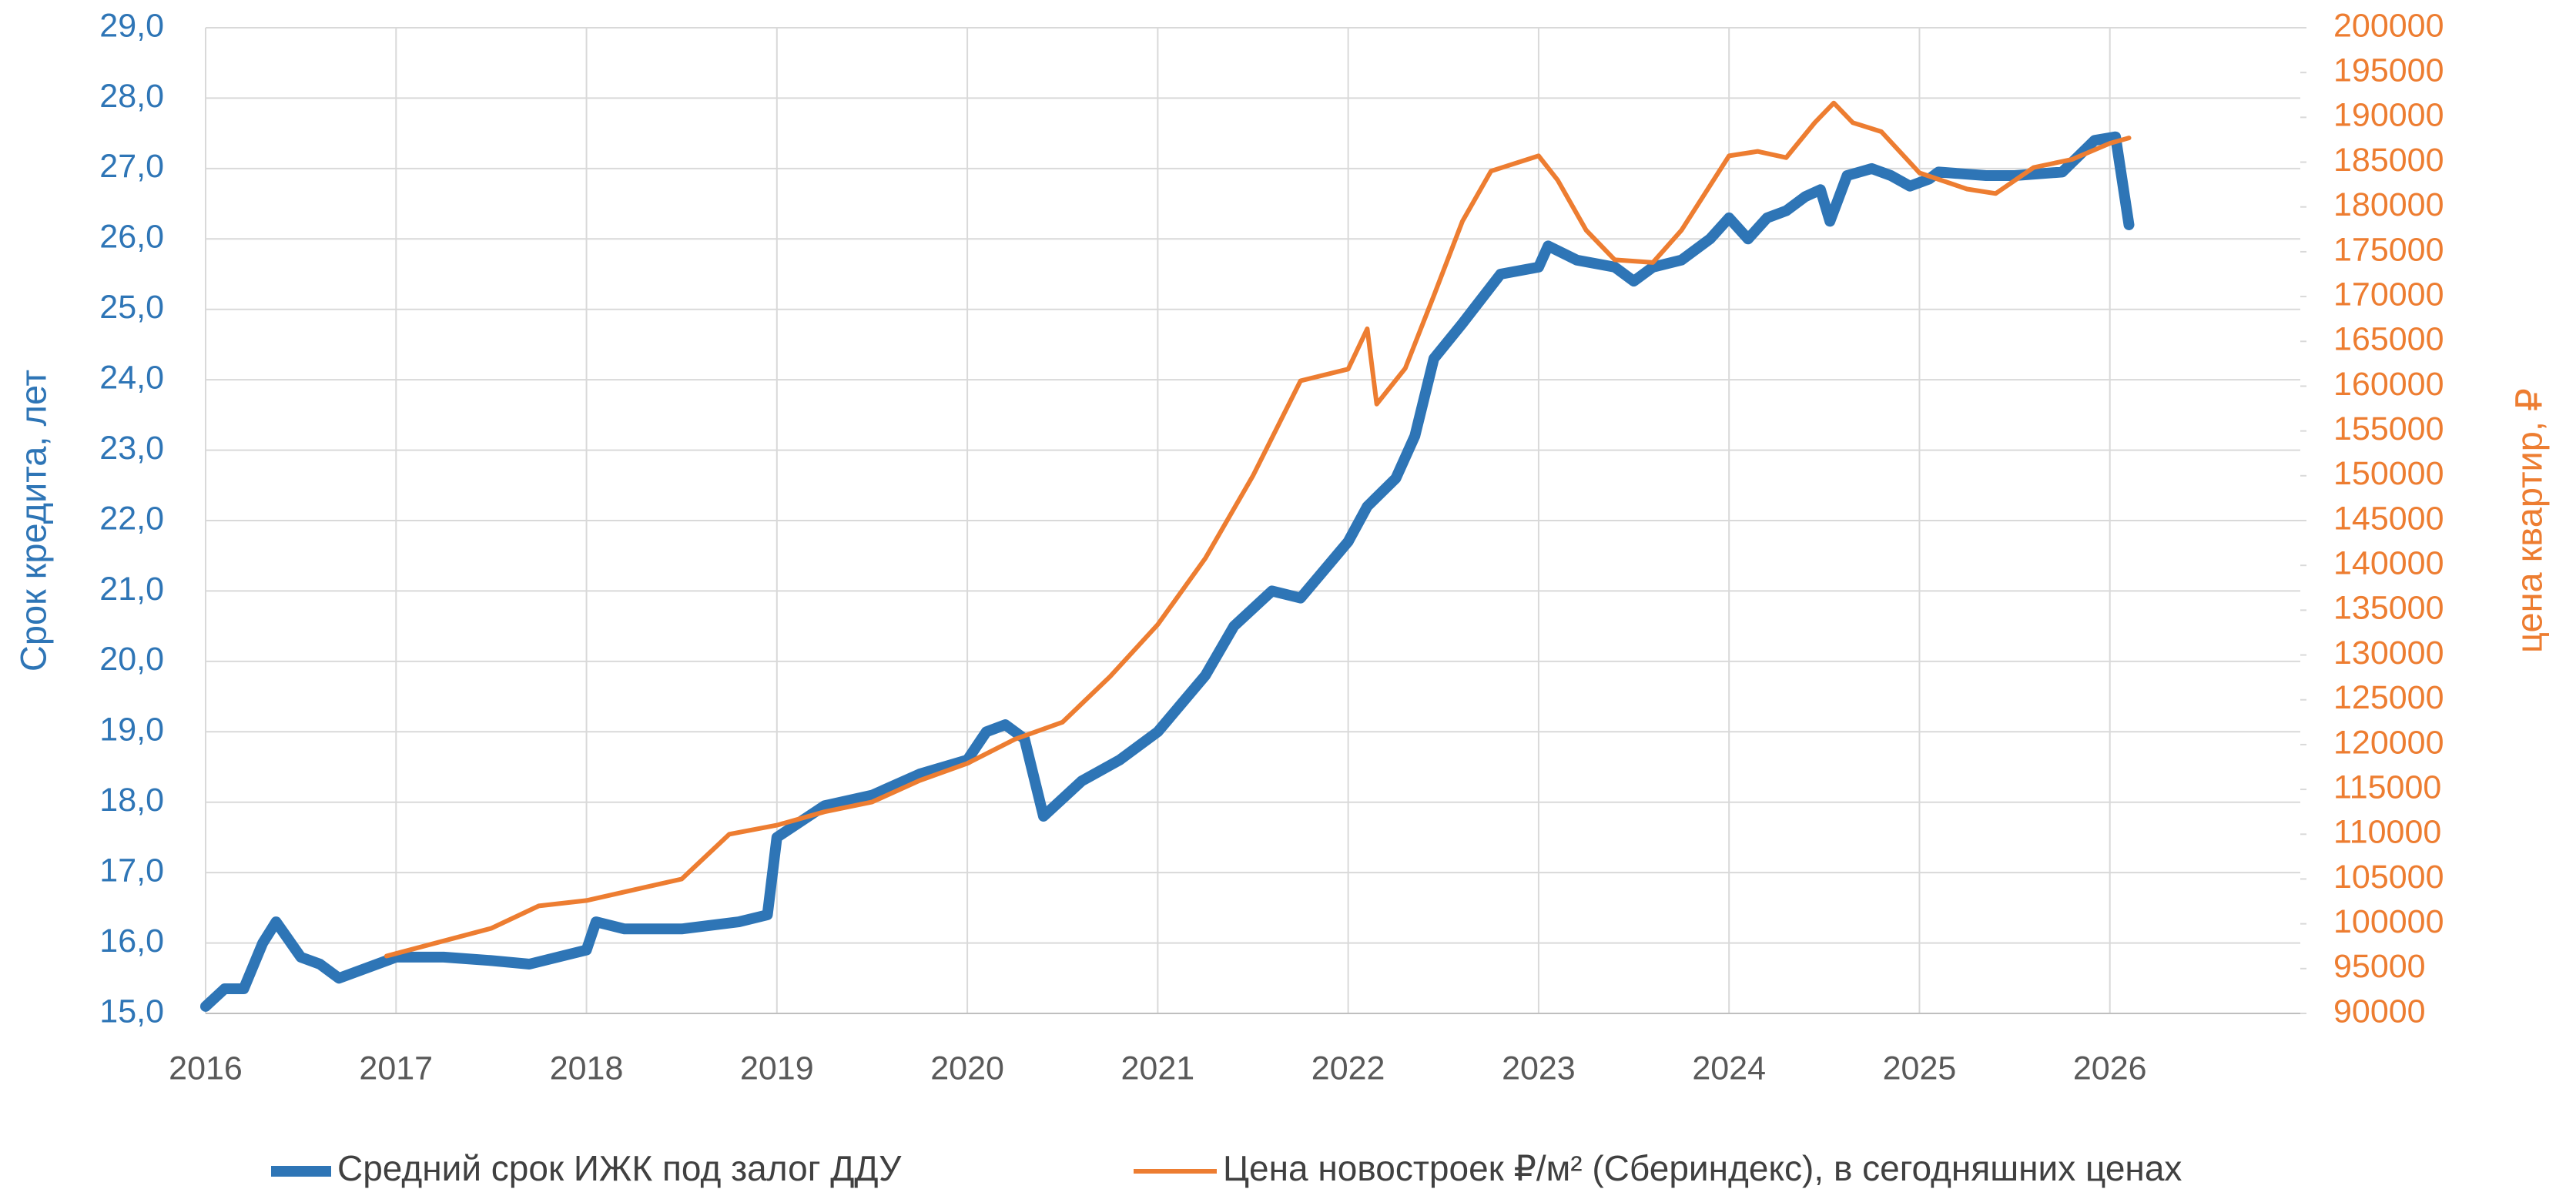 The height and width of the screenshot is (1199, 2576). Describe the element at coordinates (967, 1069) in the screenshot. I see `x-tick-label: 2020` at that location.